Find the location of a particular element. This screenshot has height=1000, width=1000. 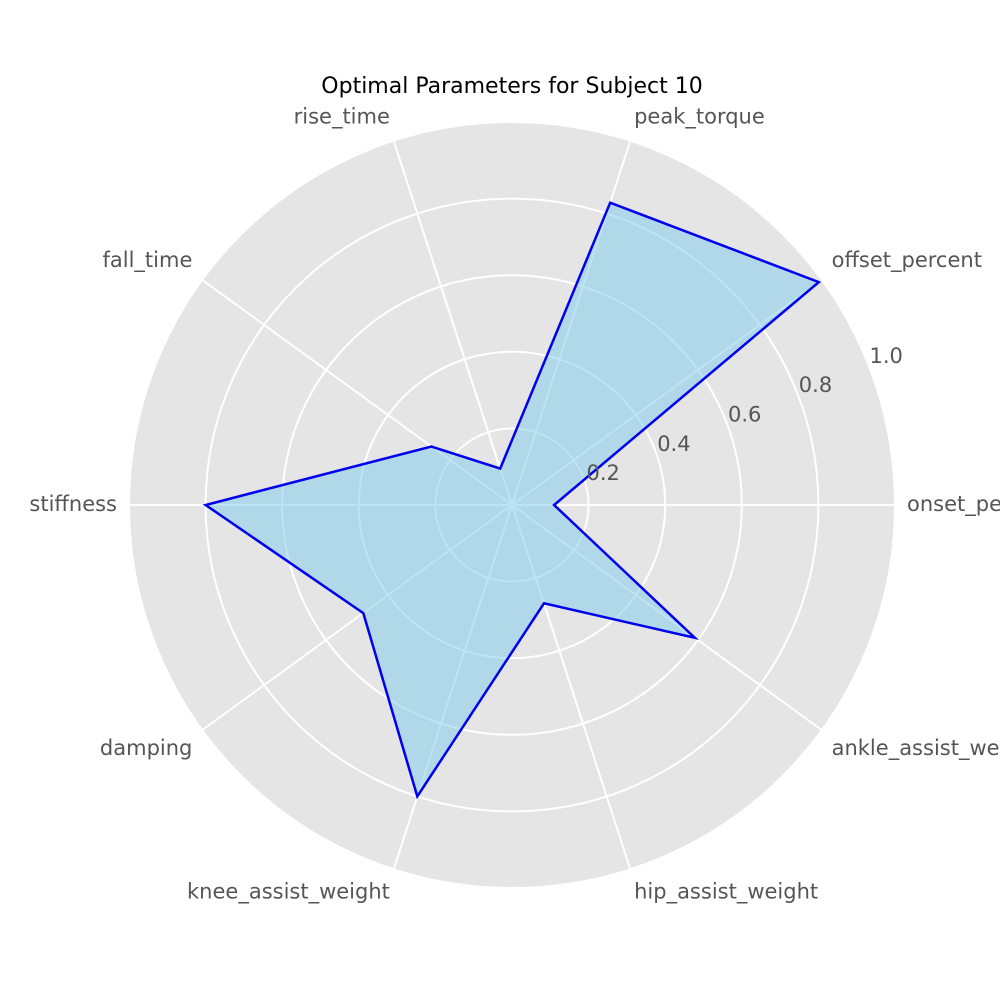

axis-label-offset-percent: offset_percent is located at coordinates (907, 260).